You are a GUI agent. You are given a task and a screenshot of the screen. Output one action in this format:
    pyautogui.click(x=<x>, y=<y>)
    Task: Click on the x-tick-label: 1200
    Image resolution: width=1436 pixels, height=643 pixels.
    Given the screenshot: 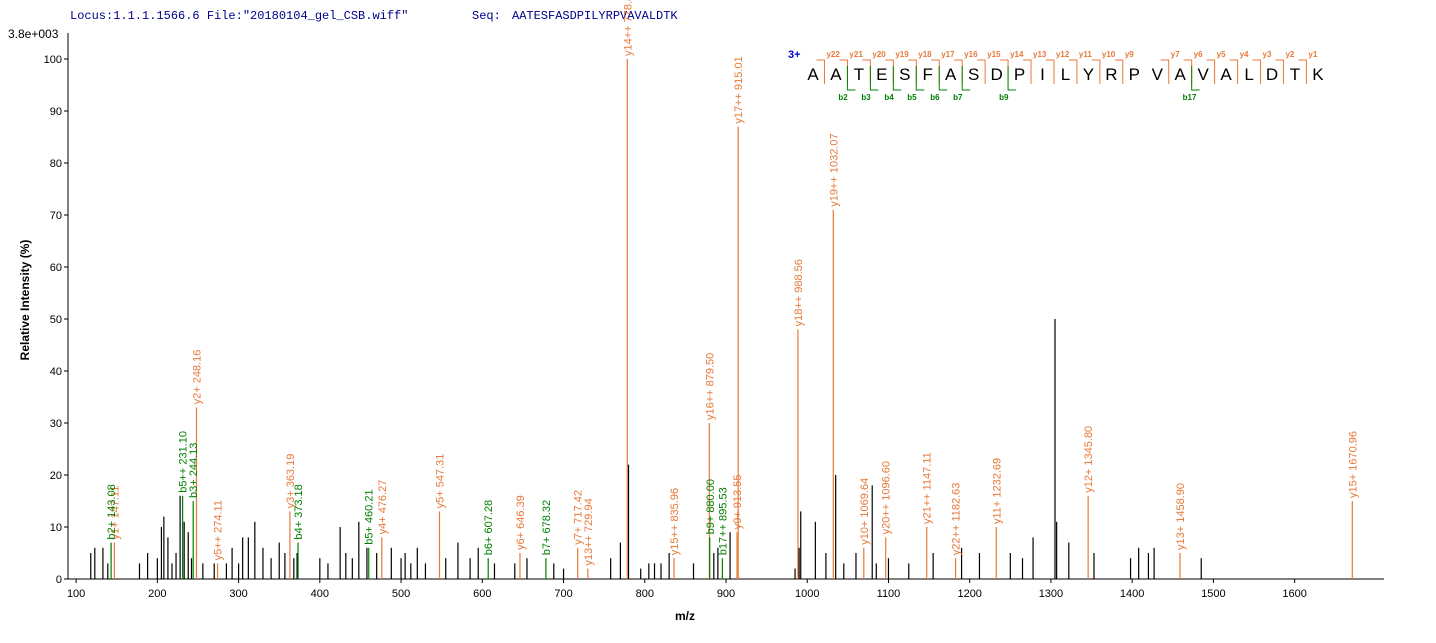 What is the action you would take?
    pyautogui.click(x=969, y=594)
    